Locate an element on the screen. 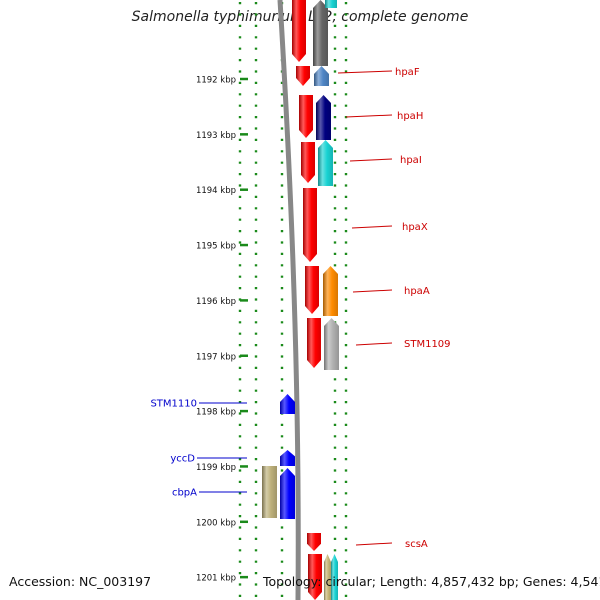 The width and height of the screenshot is (600, 600). ruler-label: 1201 kbp is located at coordinates (216, 579).